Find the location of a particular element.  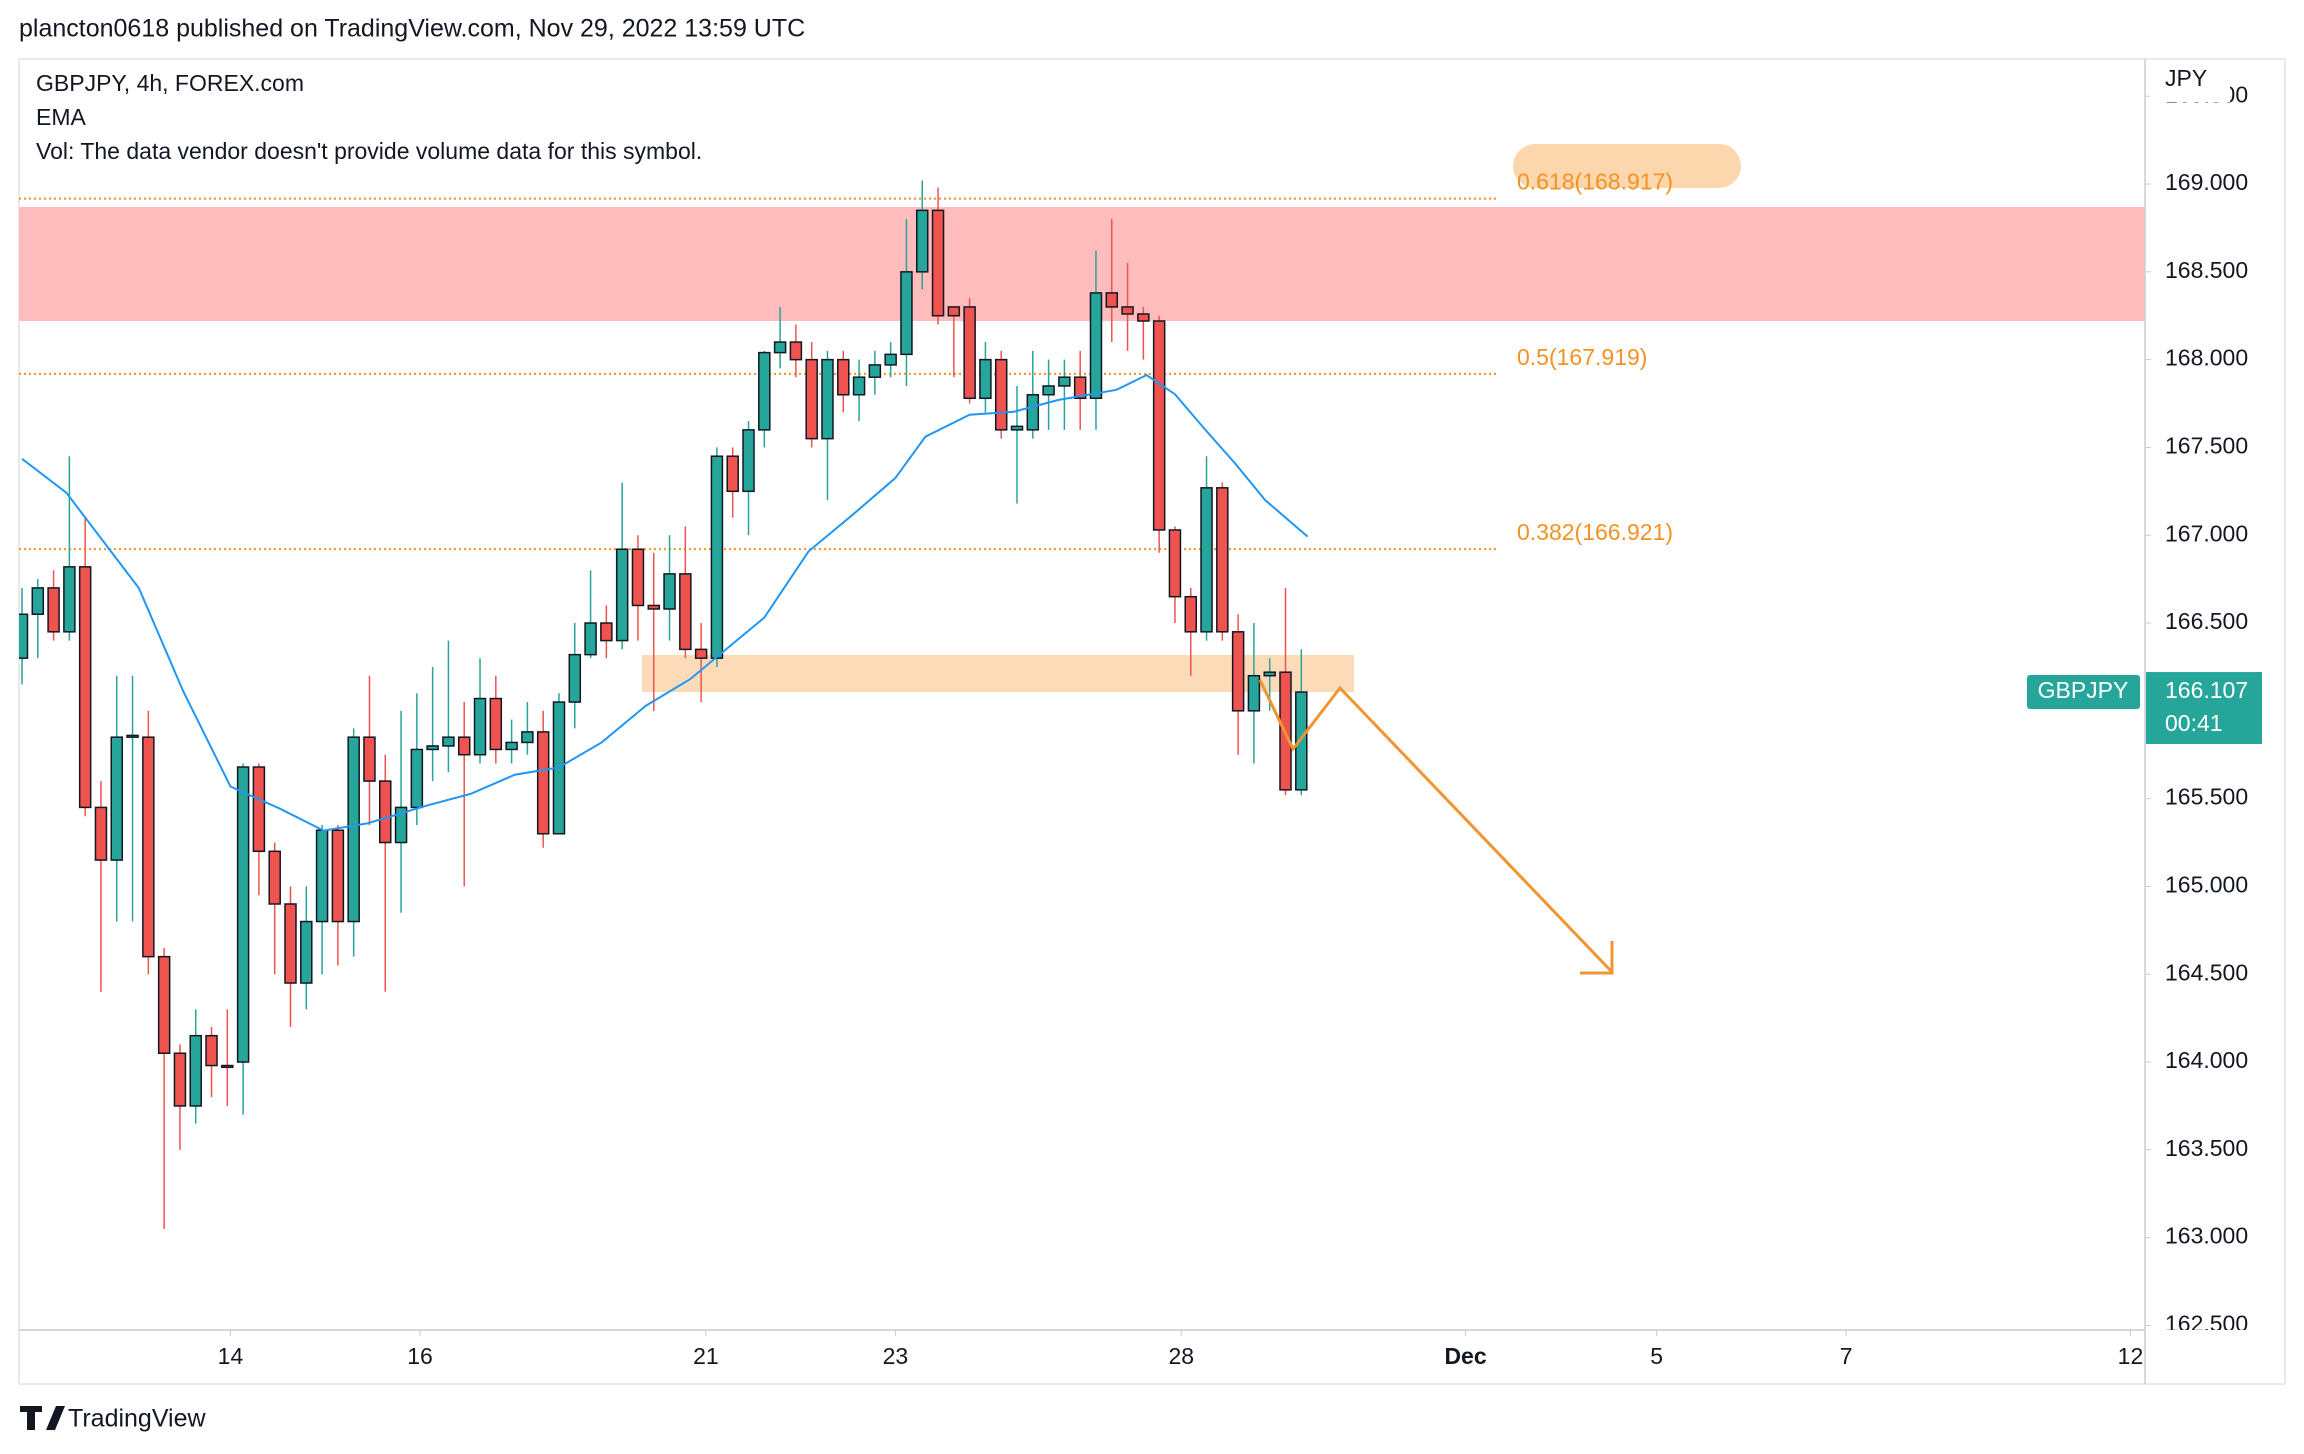

y-tick-label: 168.000 is located at coordinates (2206, 358).